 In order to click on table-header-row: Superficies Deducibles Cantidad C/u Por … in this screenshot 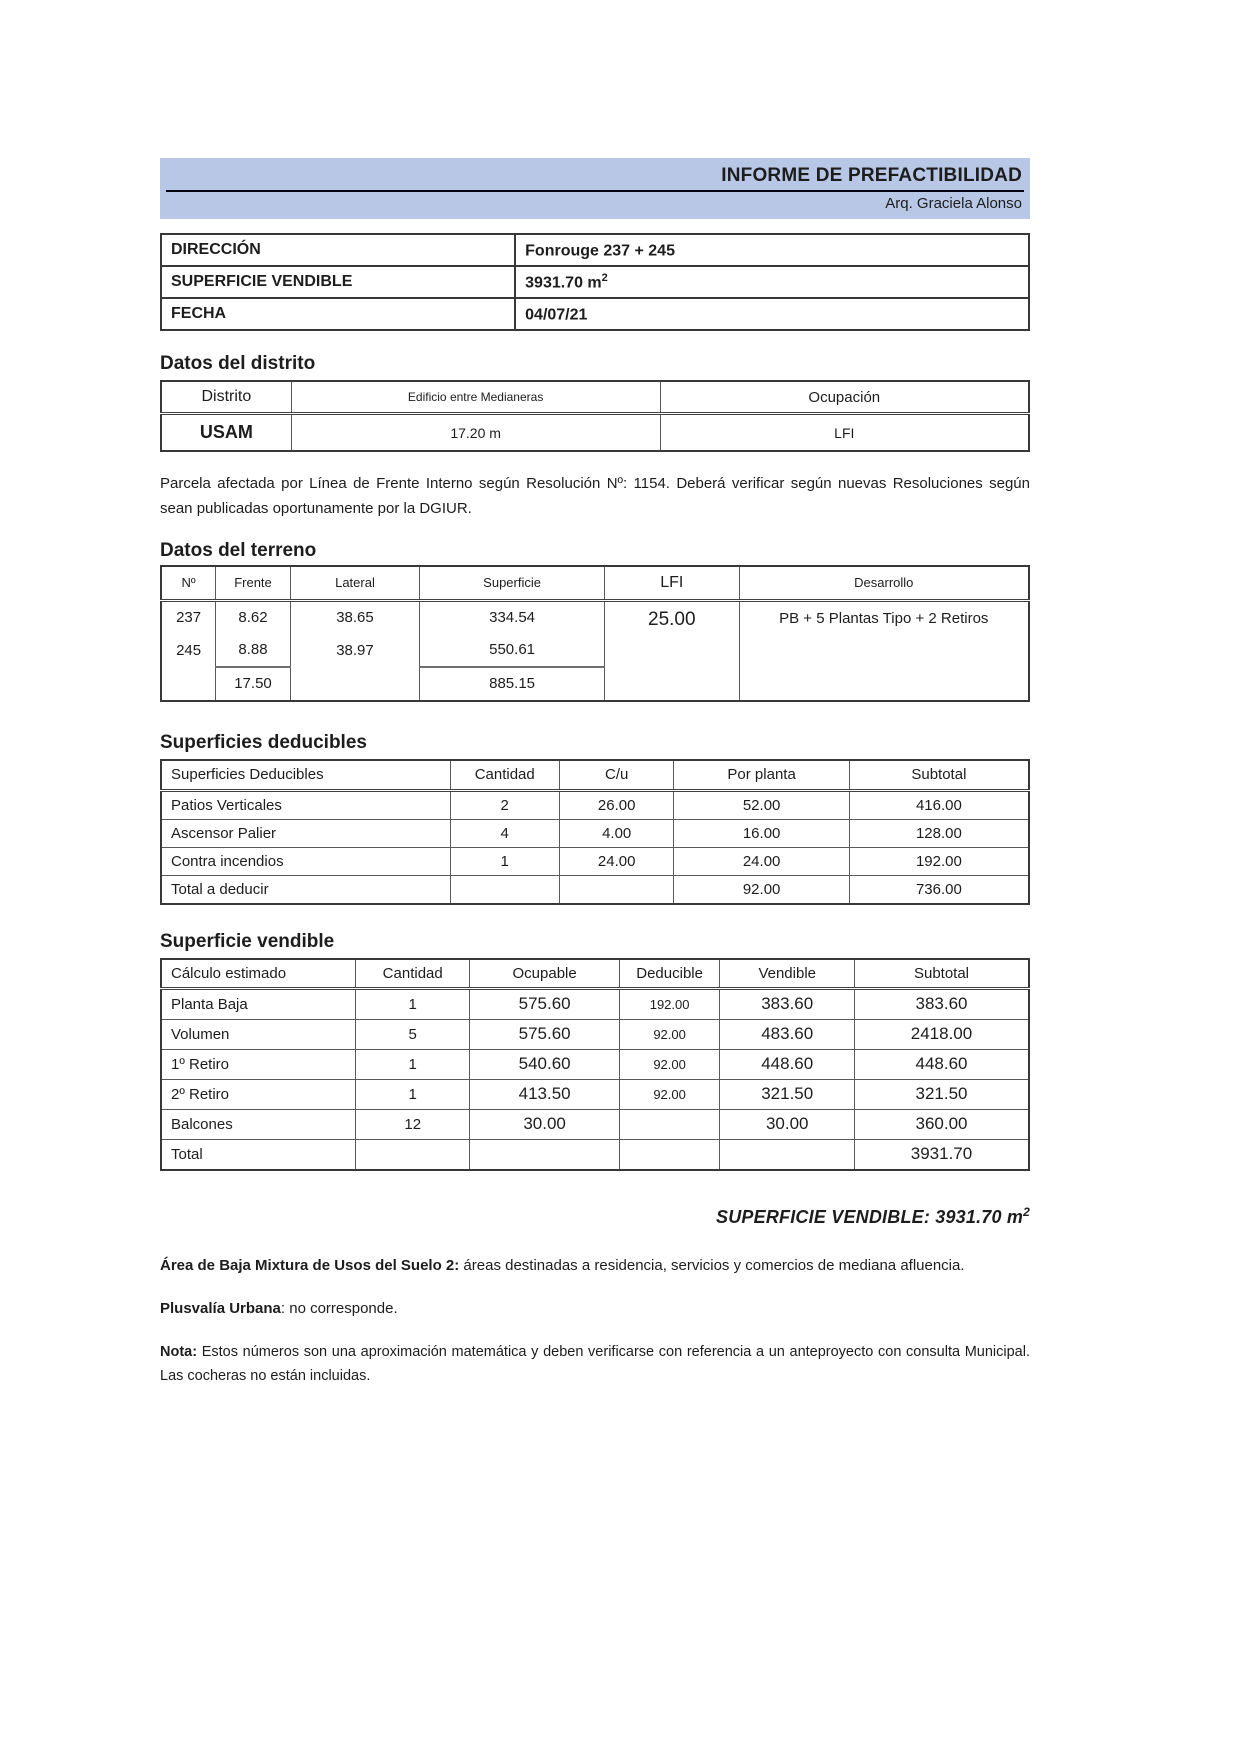, I will do `click(595, 775)`.